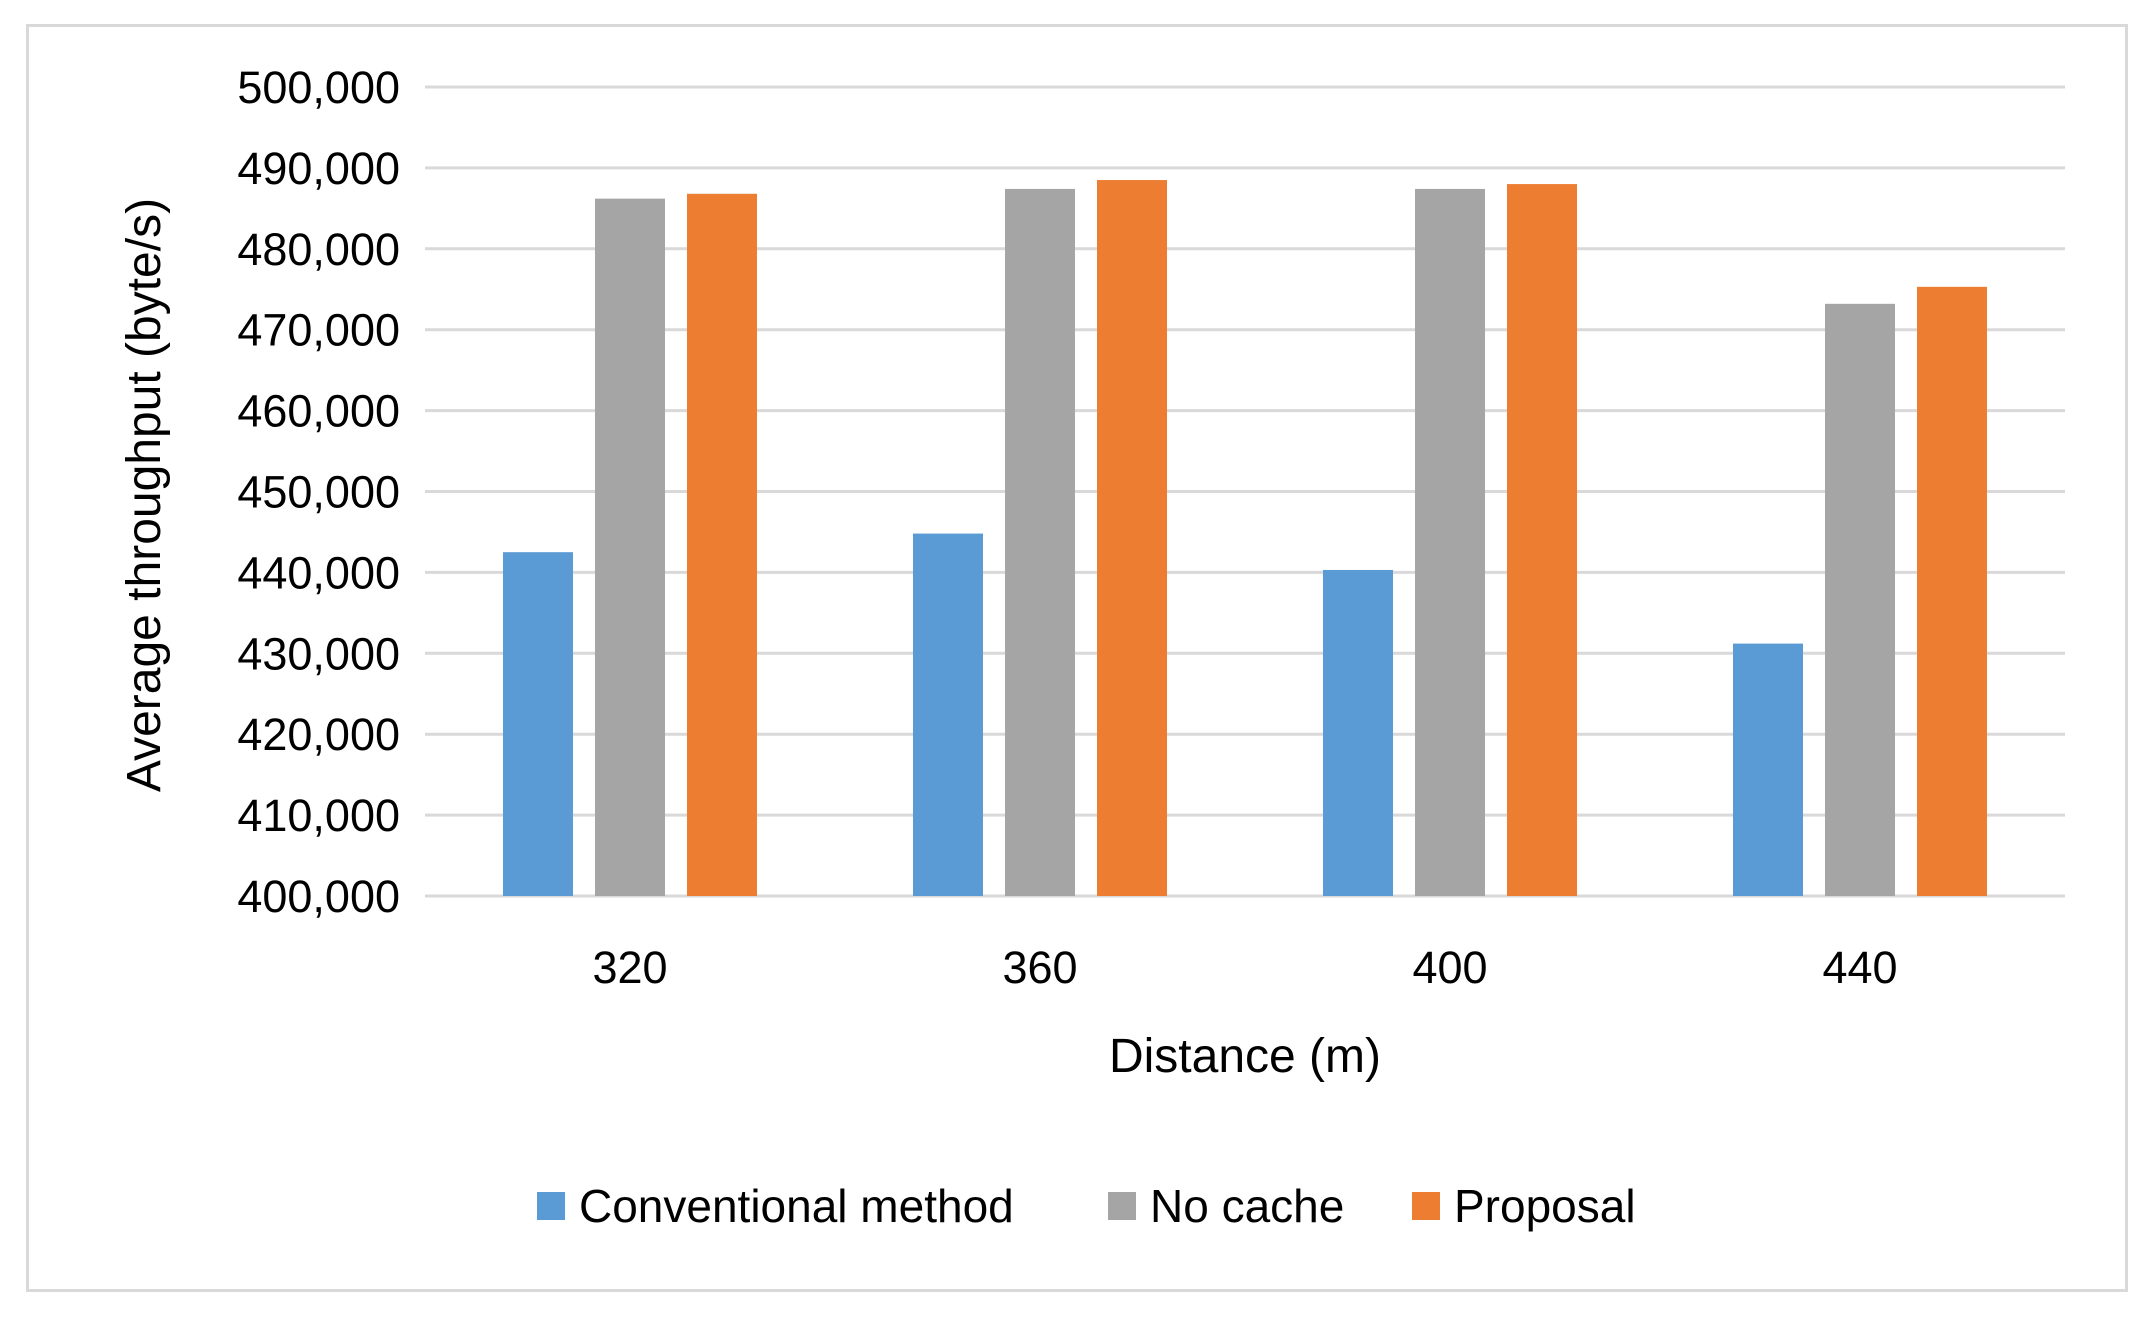  I want to click on legend: Conventional method No cache Proposal, so click(1086, 1206).